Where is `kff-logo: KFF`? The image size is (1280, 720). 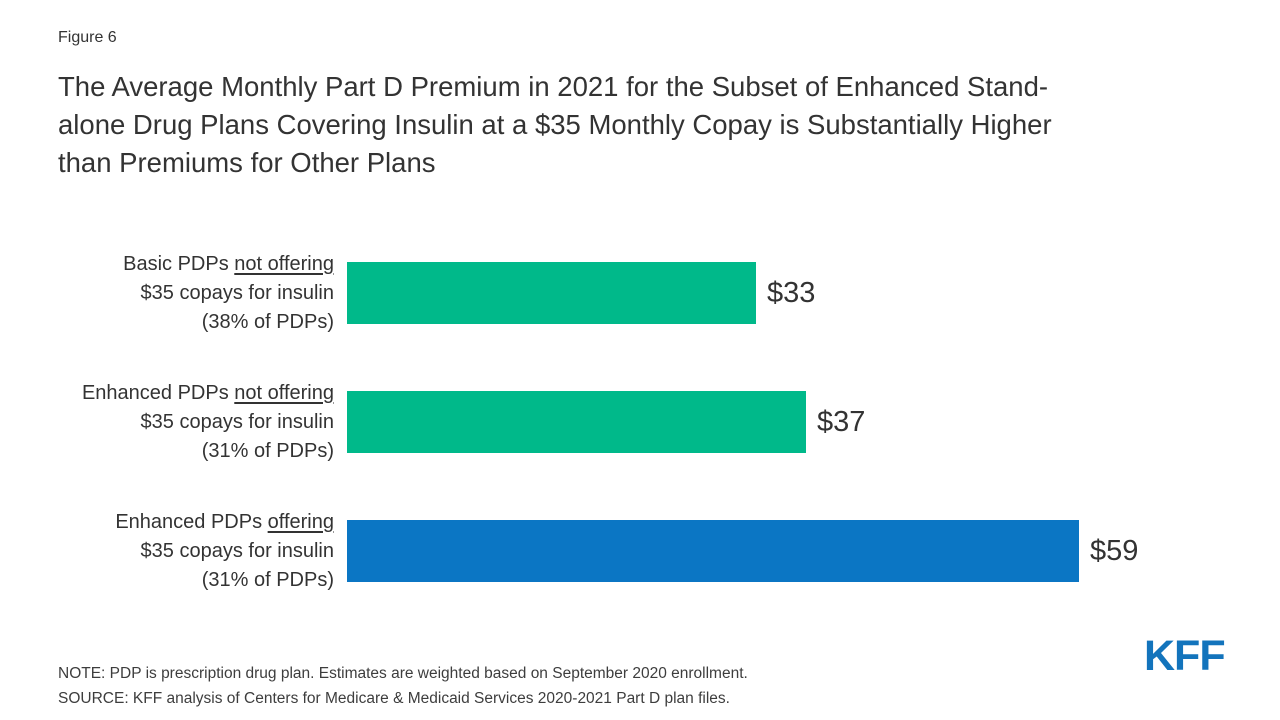 kff-logo: KFF is located at coordinates (1185, 656).